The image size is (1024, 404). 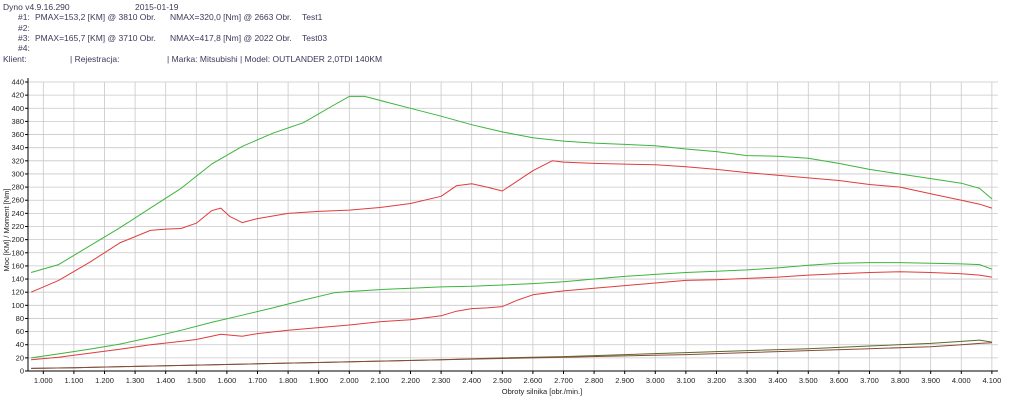 What do you see at coordinates (594, 380) in the screenshot?
I see `x-tick-label: 2.800` at bounding box center [594, 380].